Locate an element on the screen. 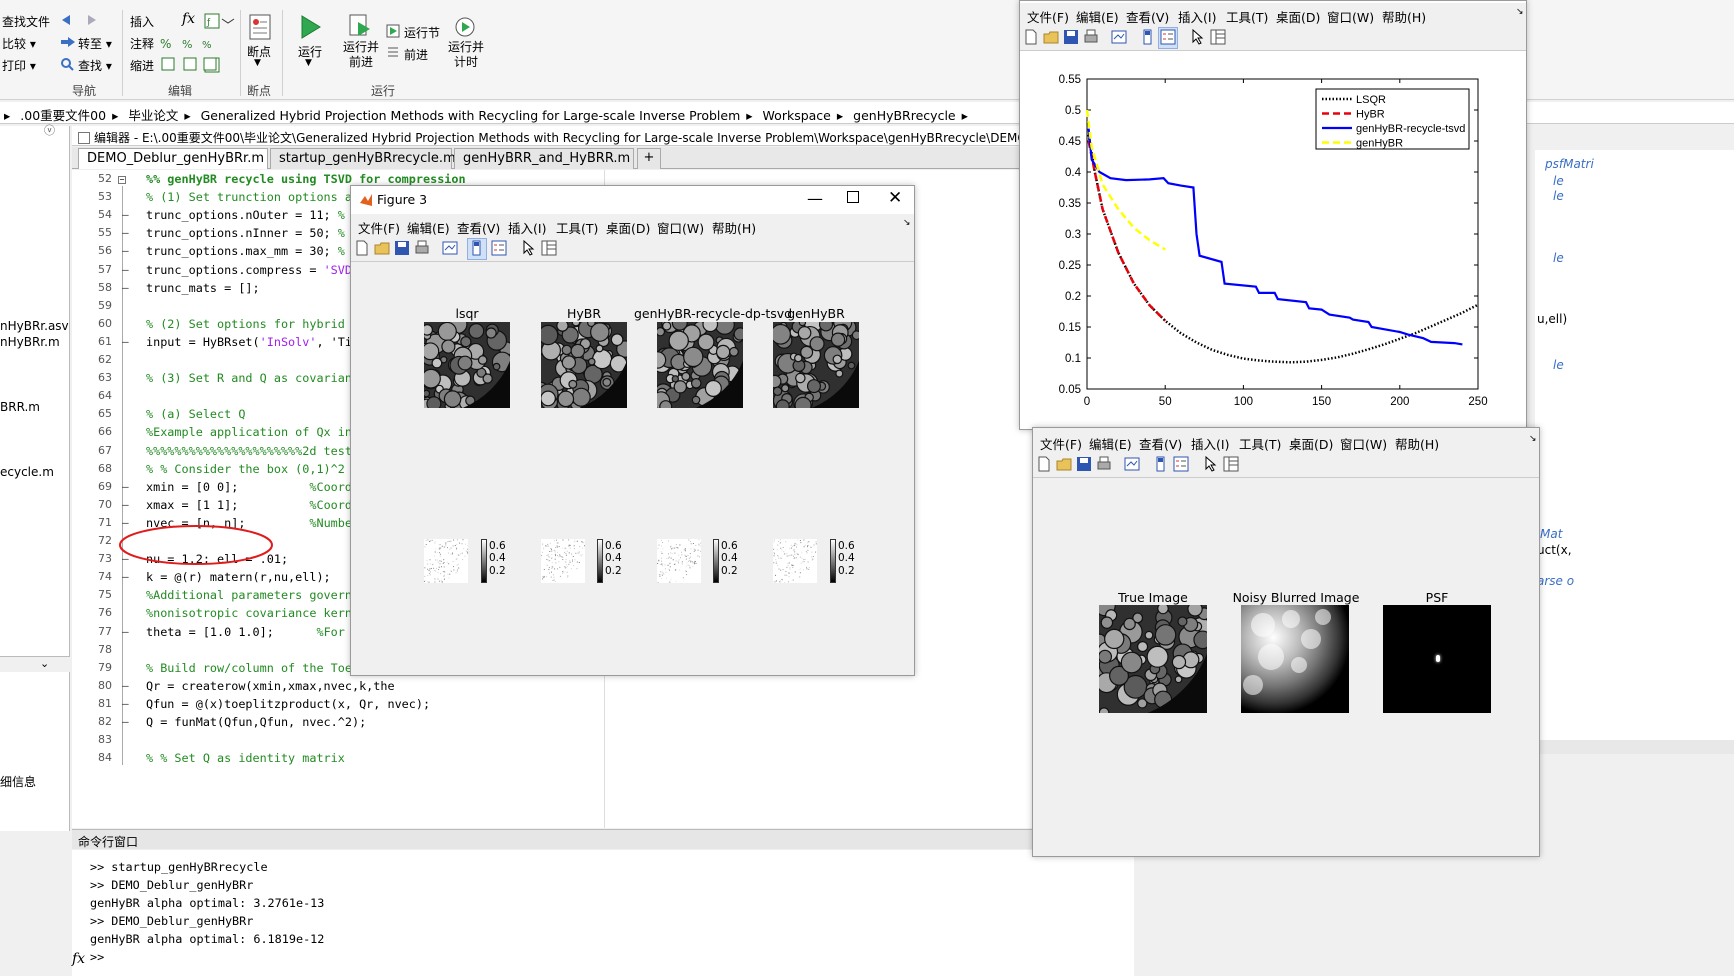 The width and height of the screenshot is (1734, 976). find-button: 查找 ▾ is located at coordinates (95, 66).